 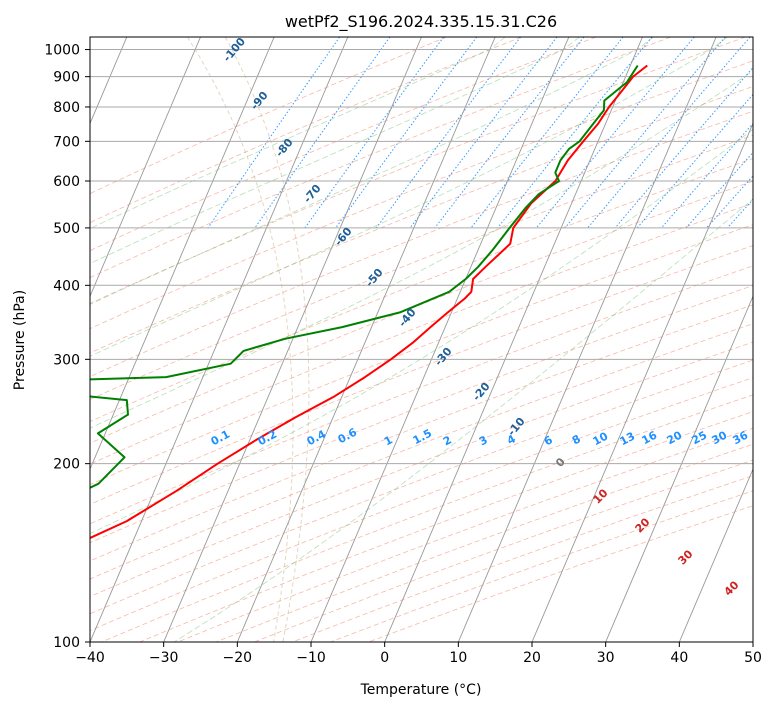 What do you see at coordinates (67, 347) in the screenshot?
I see `y-axis: 100 200 300 400 500 600 700 800 900 1000` at bounding box center [67, 347].